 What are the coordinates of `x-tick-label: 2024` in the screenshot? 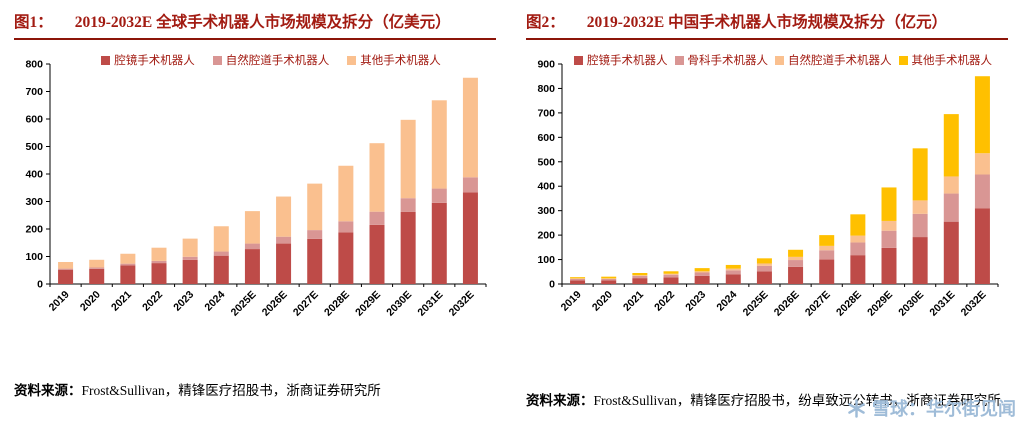 It's located at (214, 301).